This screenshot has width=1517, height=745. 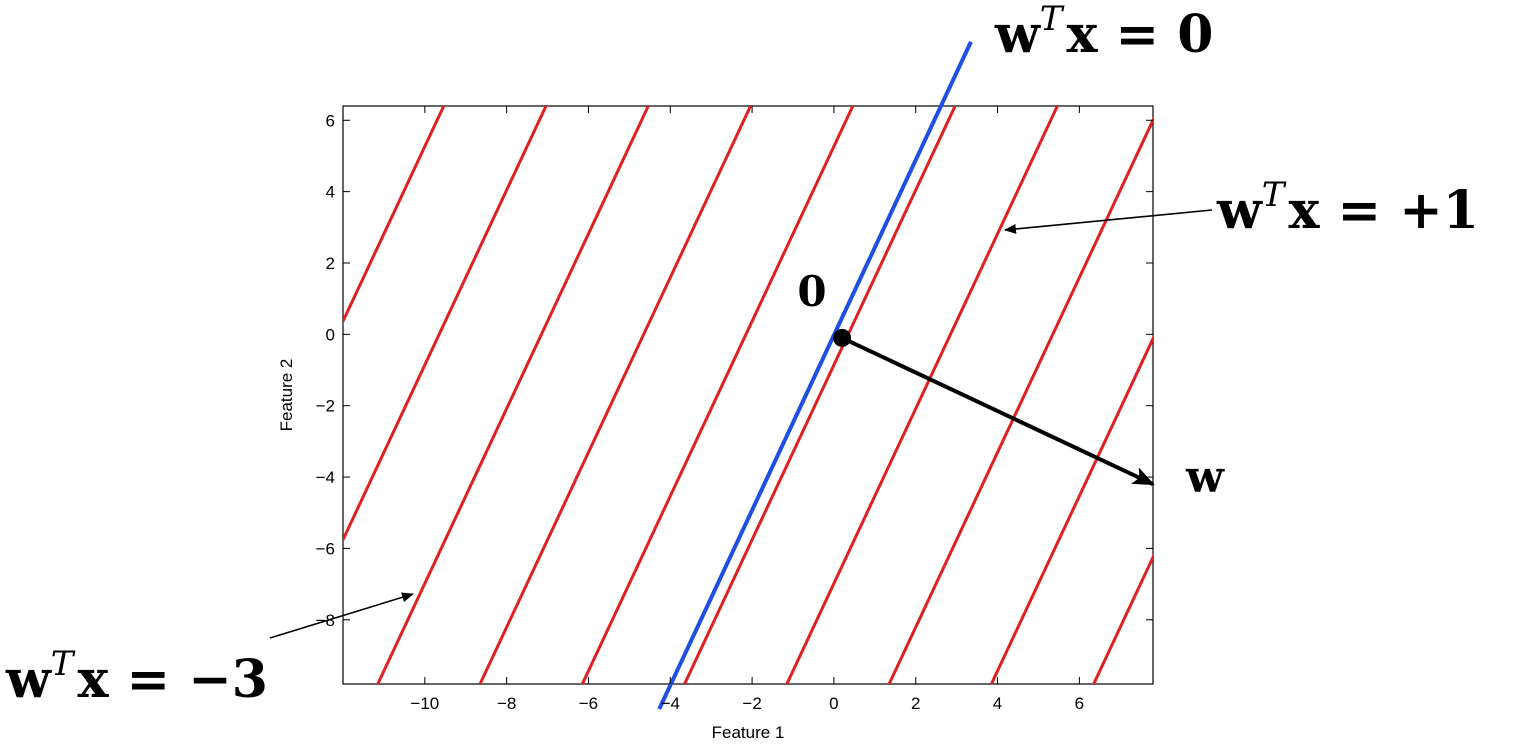 I want to click on y-axis-label: Feature 2, so click(x=286, y=395).